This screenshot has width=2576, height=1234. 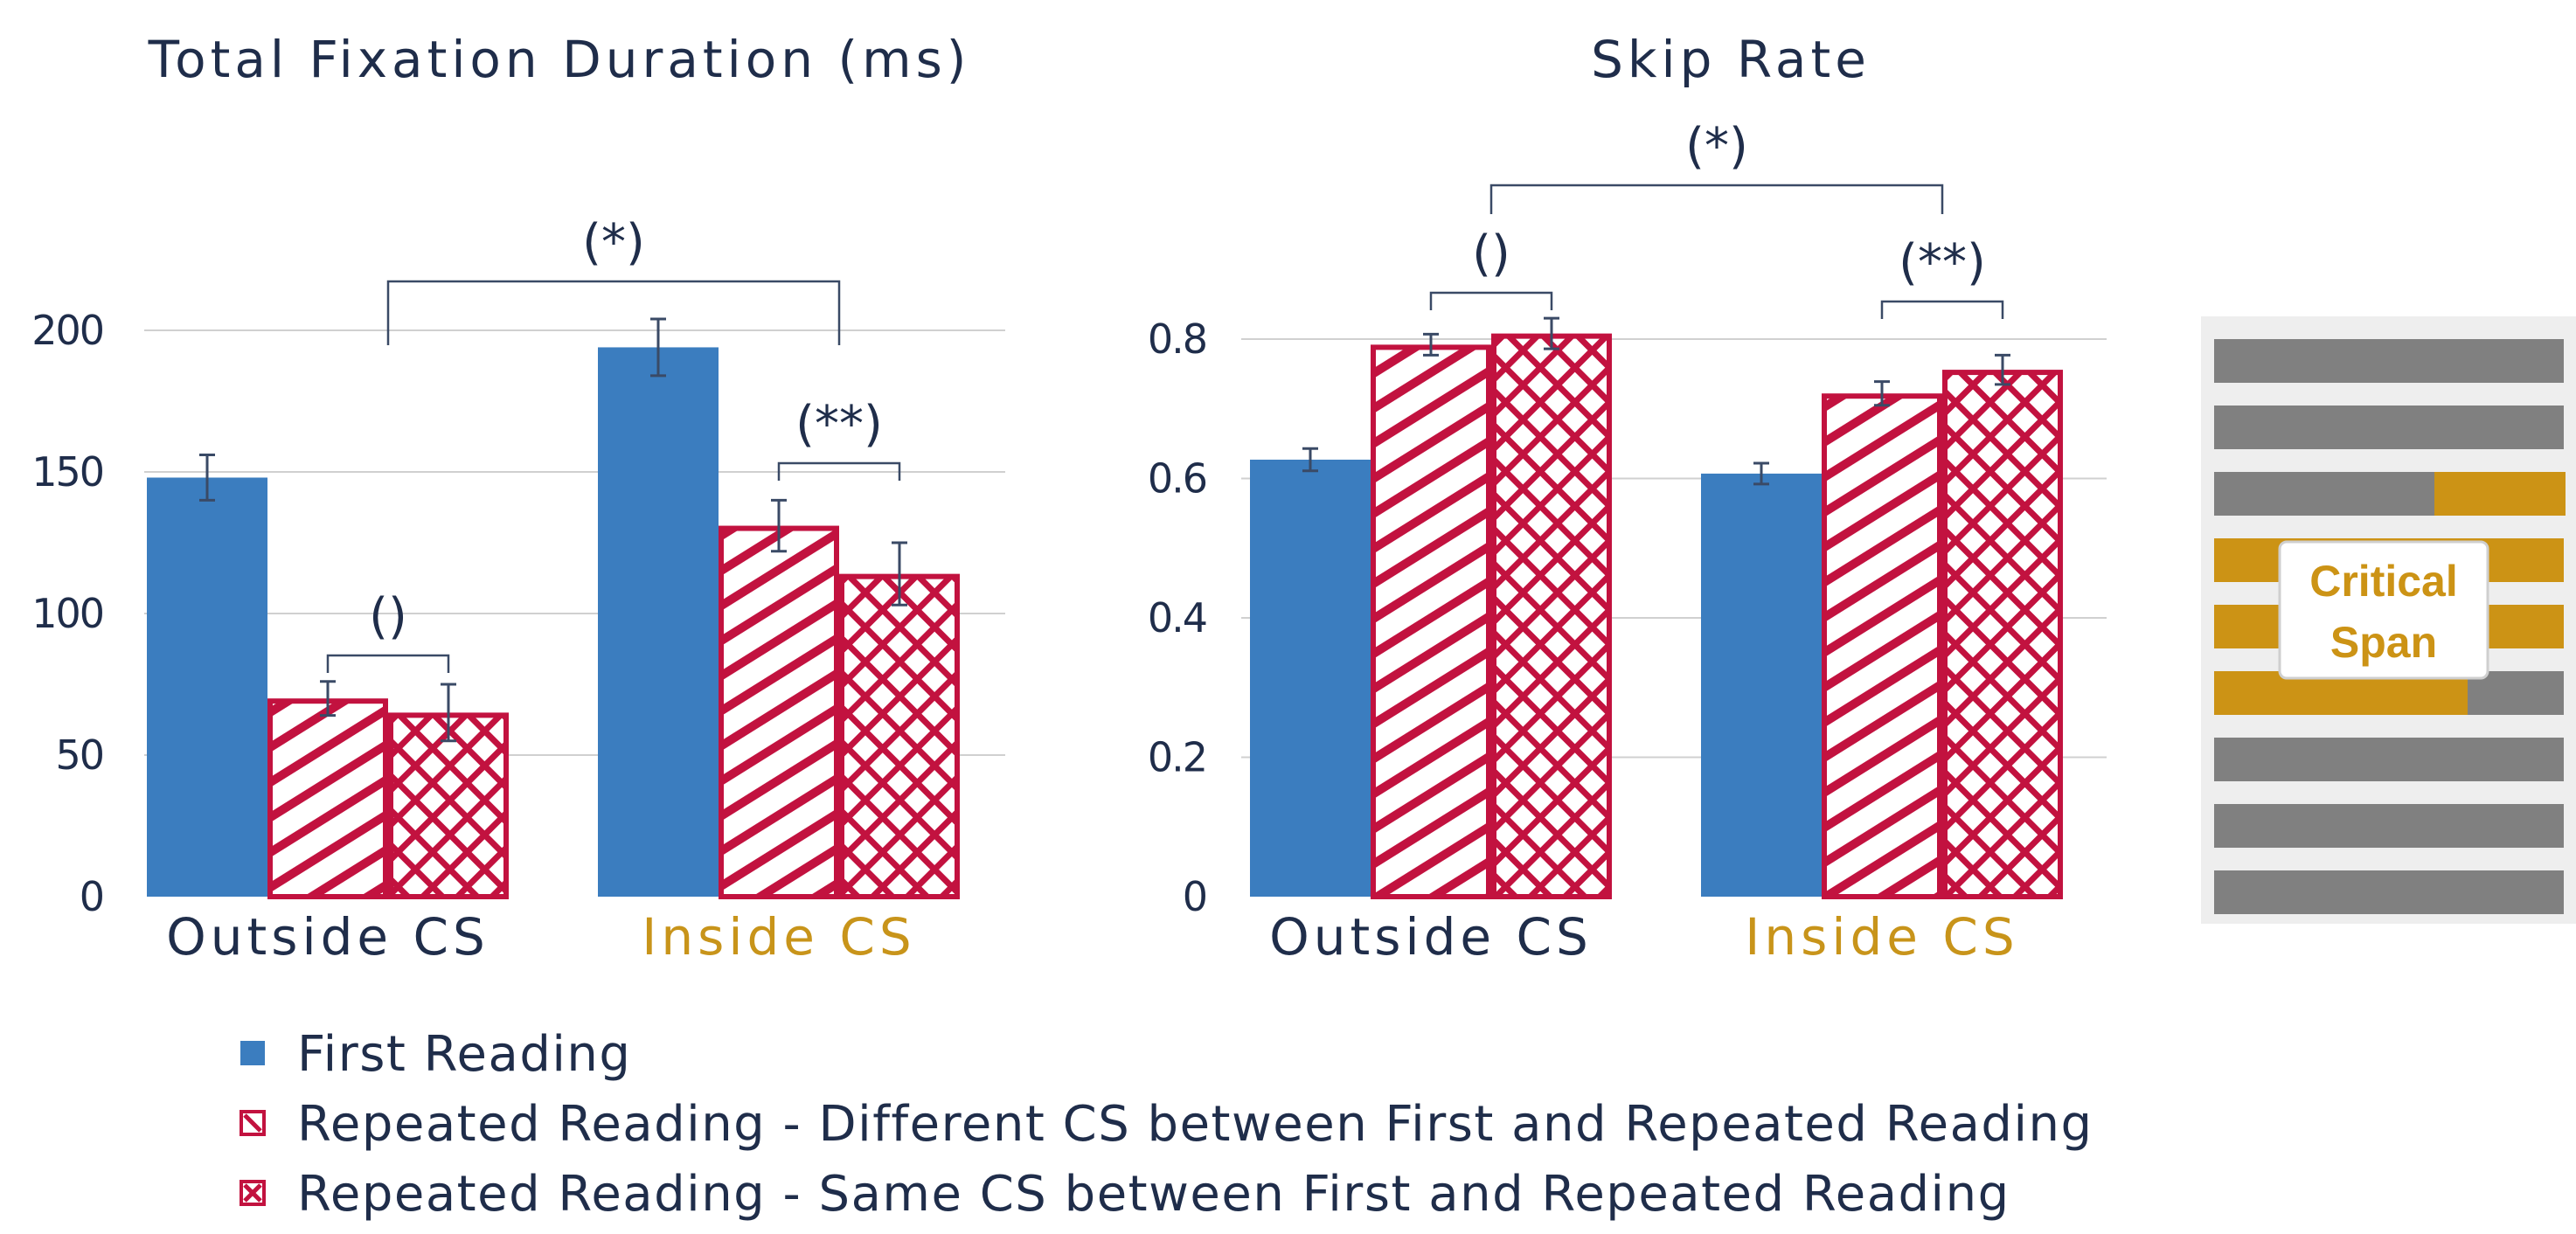 I want to click on chart-title: Skip Rate, so click(x=1731, y=60).